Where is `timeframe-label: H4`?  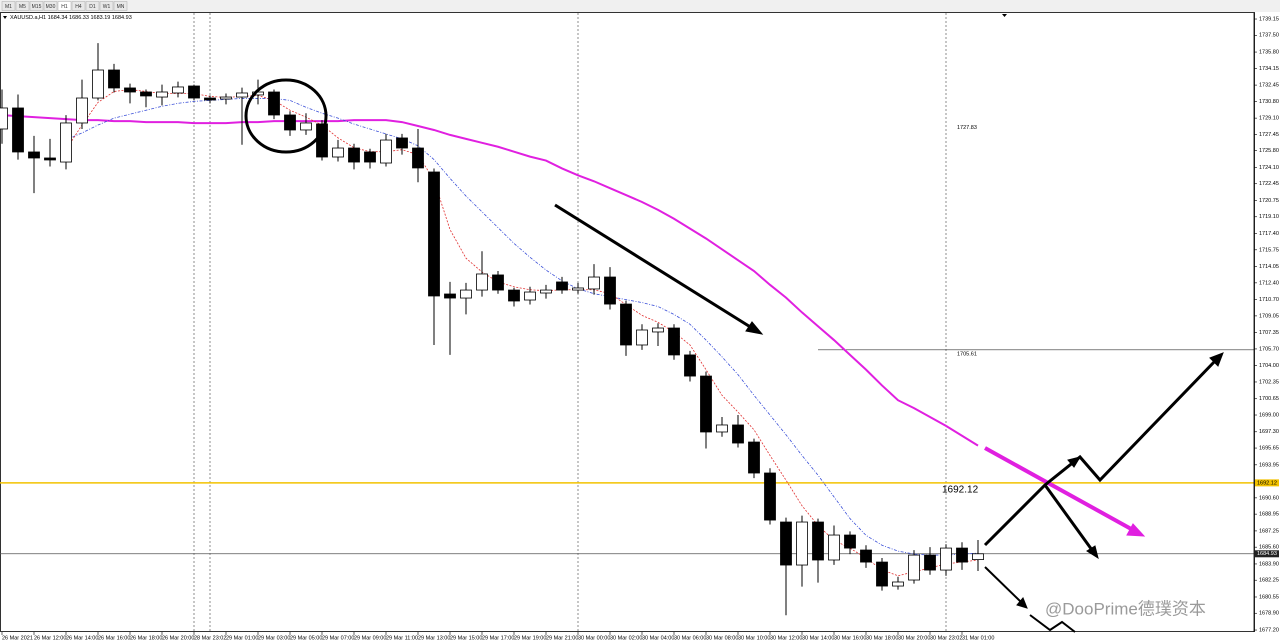 timeframe-label: H4 is located at coordinates (78, 7).